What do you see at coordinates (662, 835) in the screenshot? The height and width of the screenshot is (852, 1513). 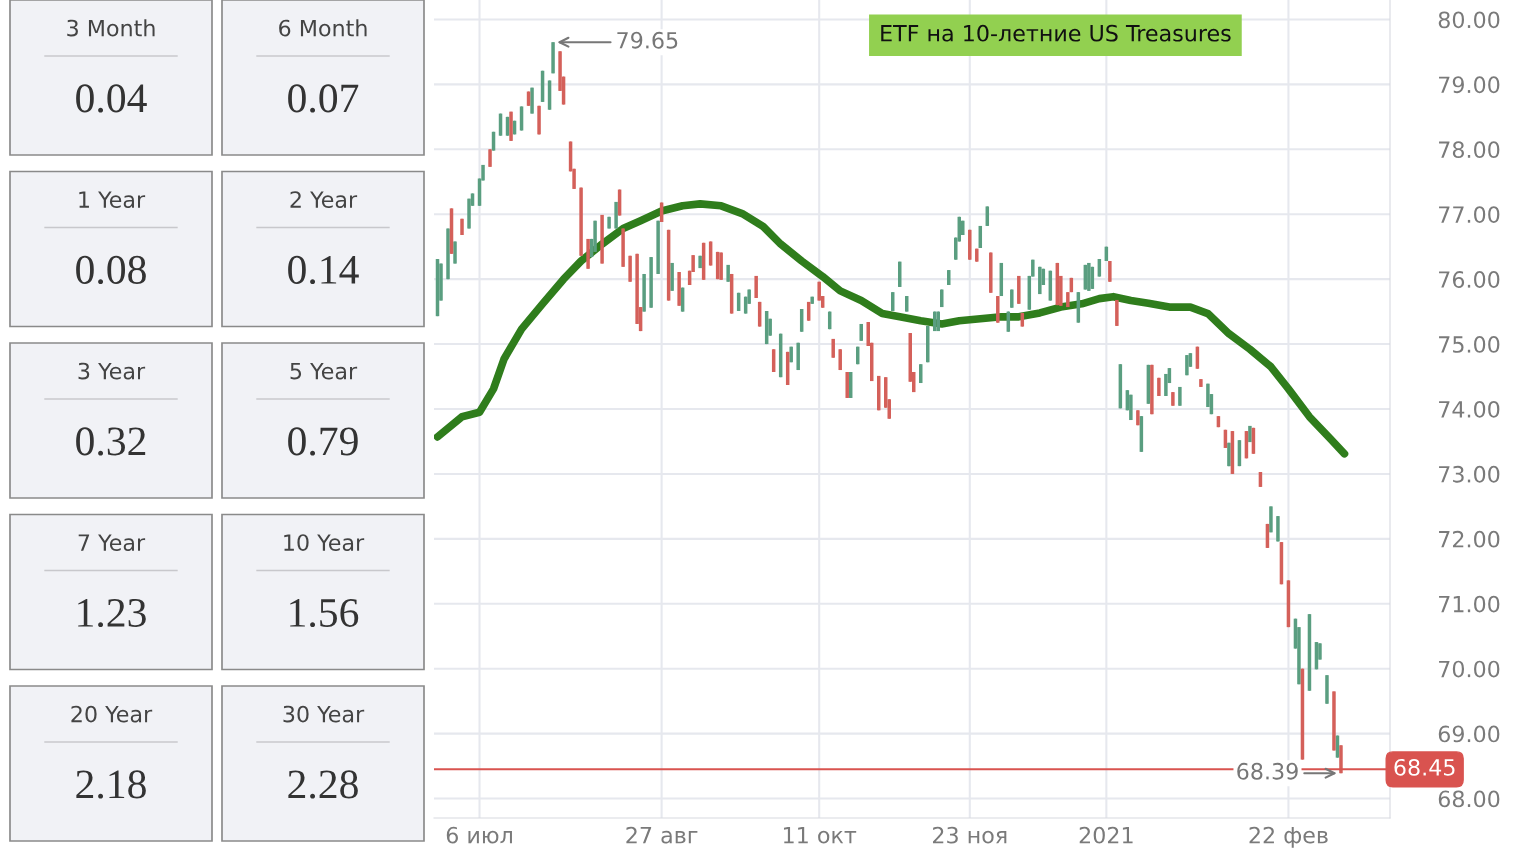 I see `x-tick-label: 27 авг` at bounding box center [662, 835].